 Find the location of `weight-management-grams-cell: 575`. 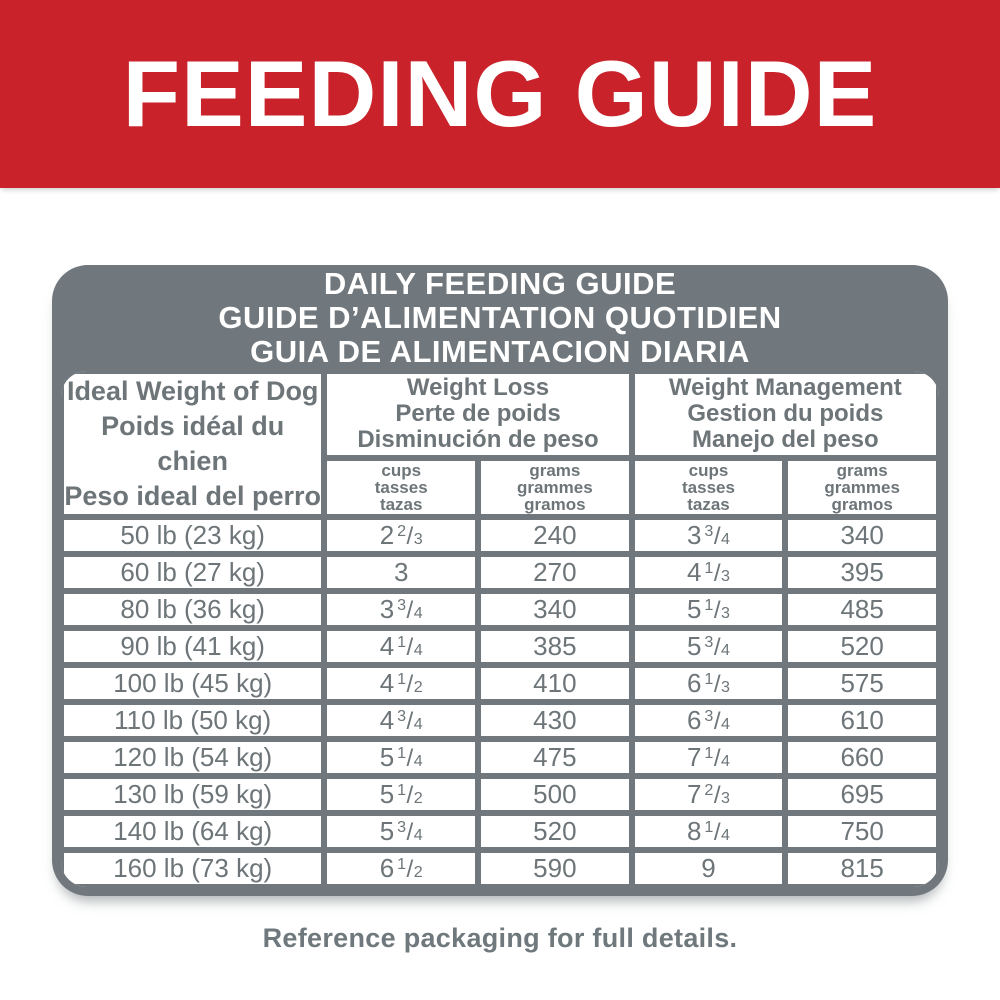

weight-management-grams-cell: 575 is located at coordinates (862, 683).